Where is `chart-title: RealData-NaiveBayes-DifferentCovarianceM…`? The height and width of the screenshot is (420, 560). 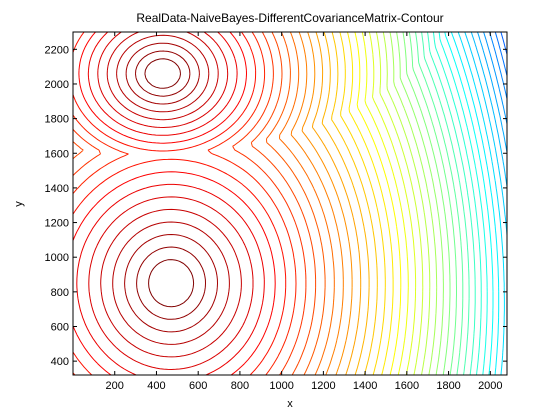
chart-title: RealData-NaiveBayes-DifferentCovarianceM… is located at coordinates (289, 18).